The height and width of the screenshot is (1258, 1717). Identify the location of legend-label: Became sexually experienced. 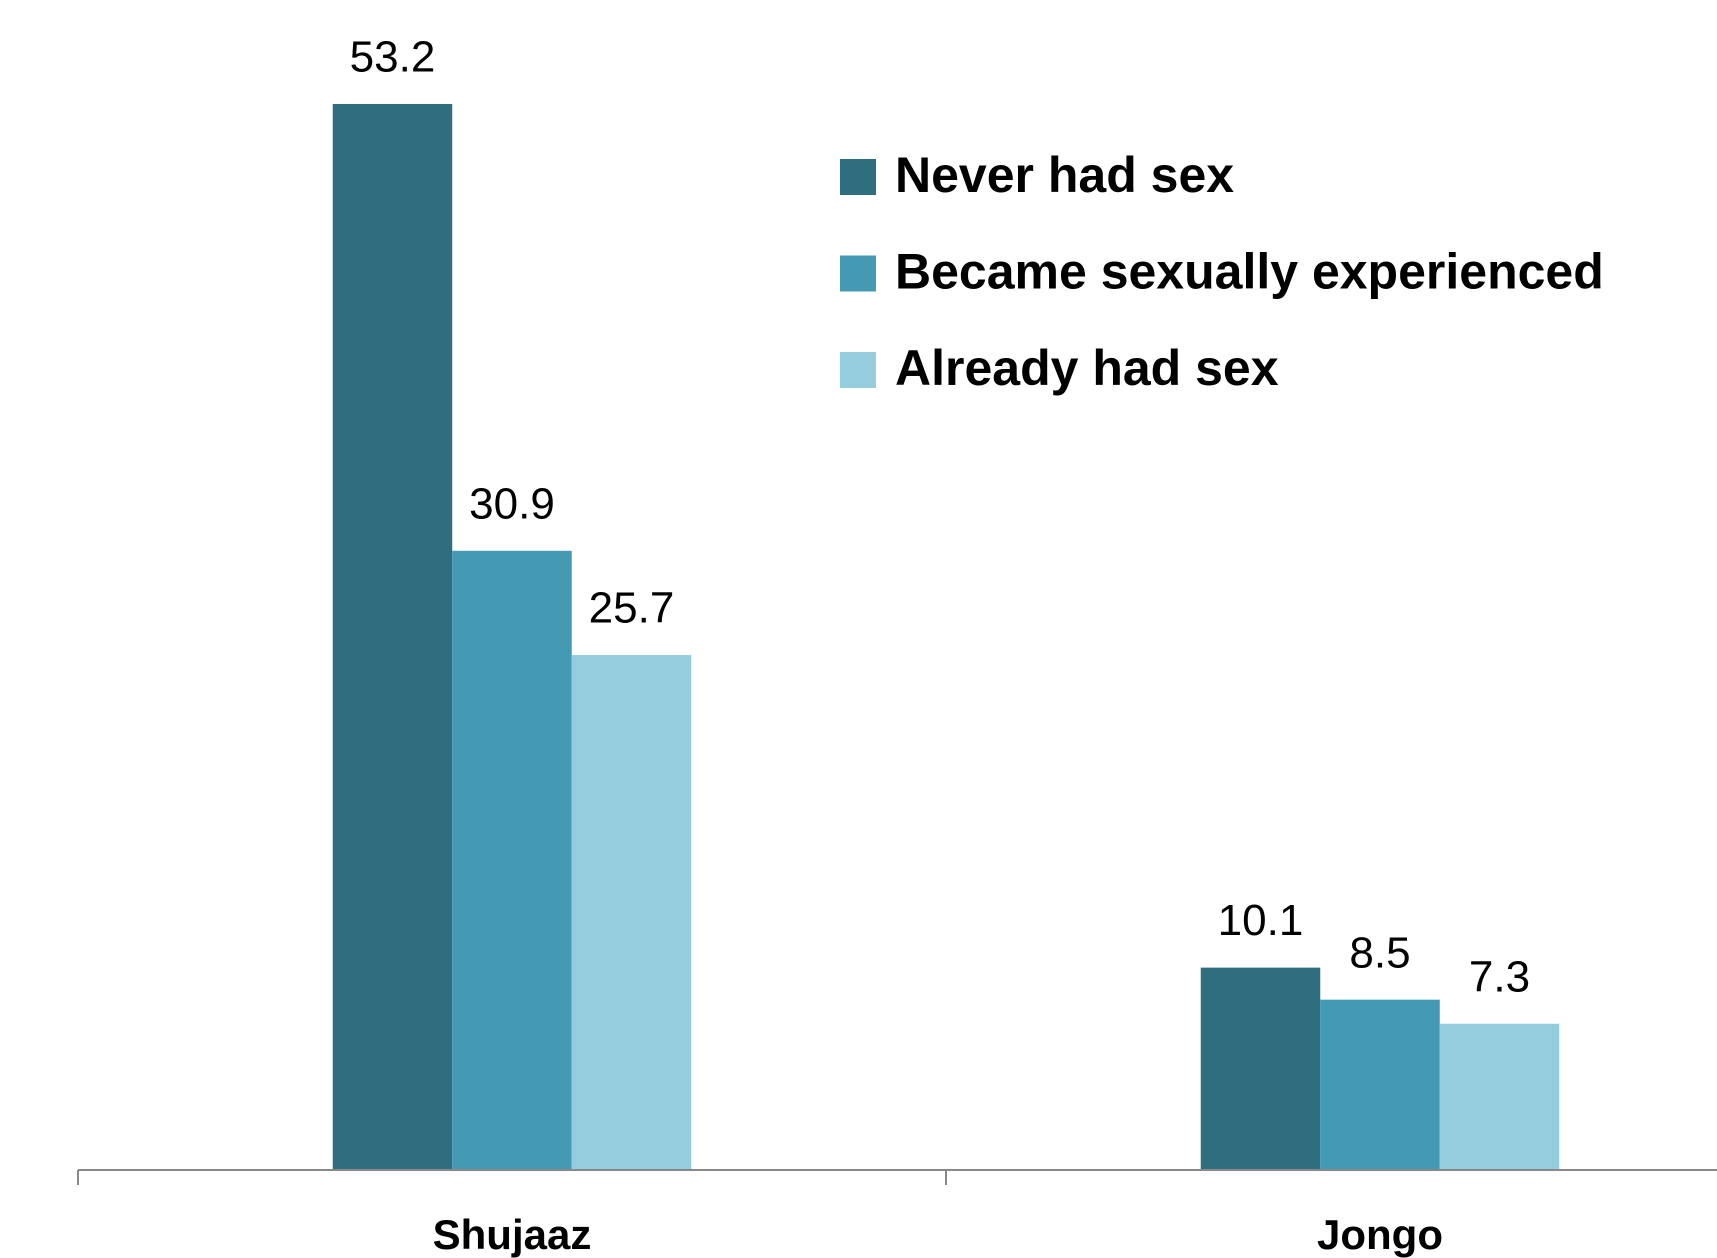
(1249, 272).